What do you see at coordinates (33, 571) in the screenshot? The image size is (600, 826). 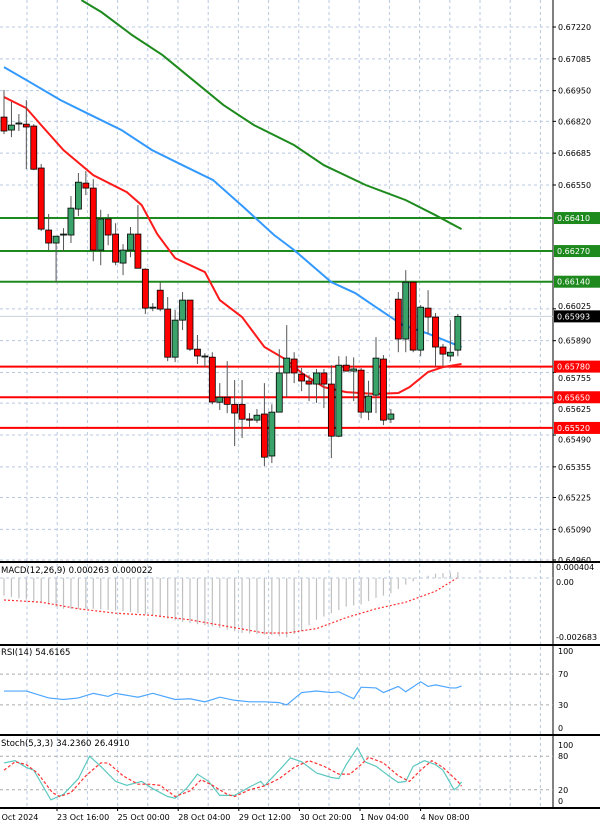 I see `macd-label: MACD(12,26,9)` at bounding box center [33, 571].